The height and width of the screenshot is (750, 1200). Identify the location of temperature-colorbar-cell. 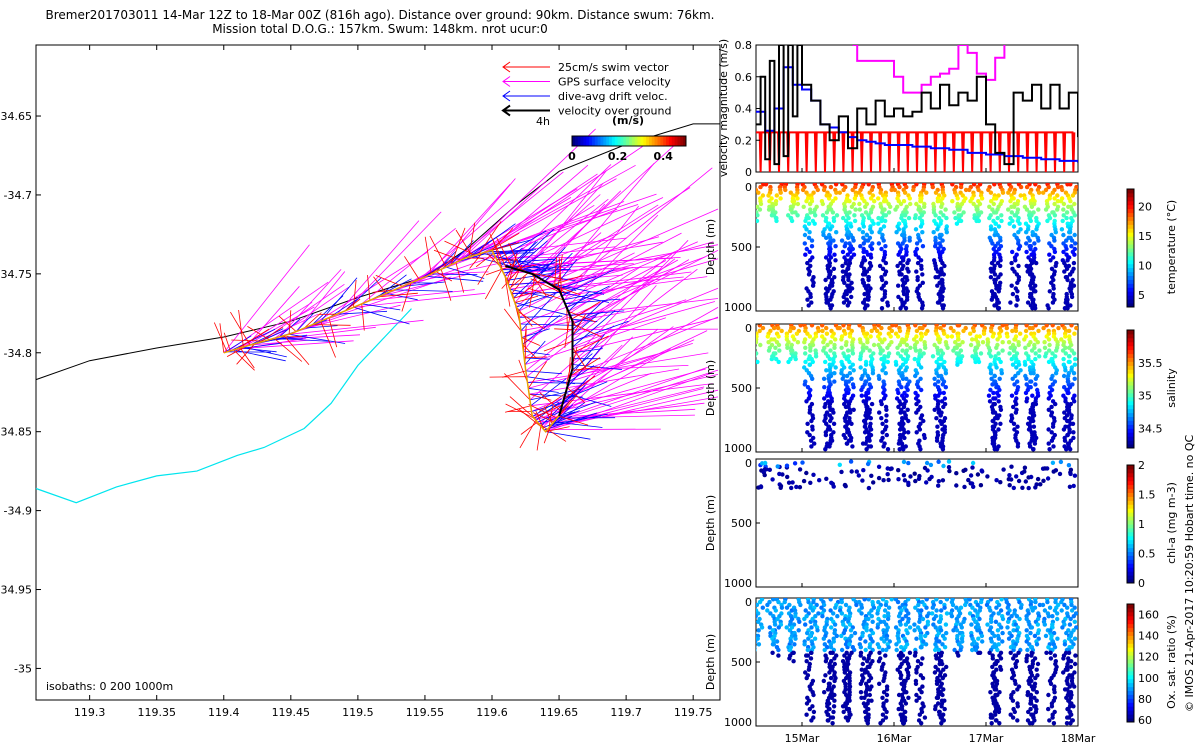
(1130, 226).